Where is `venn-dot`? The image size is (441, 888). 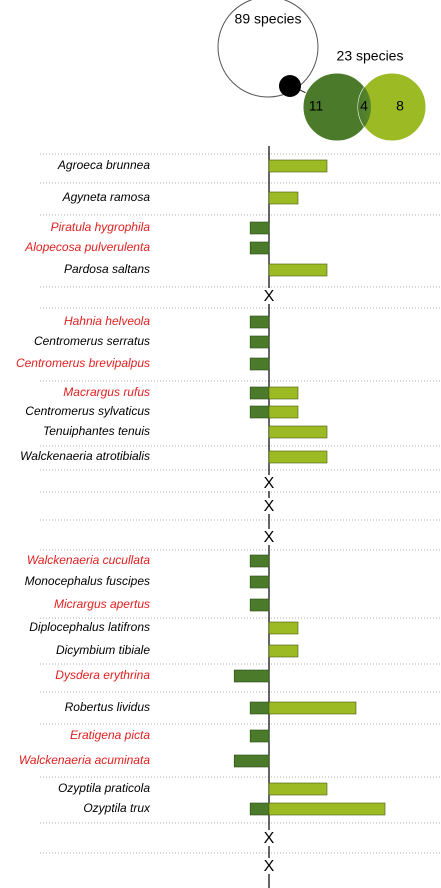
venn-dot is located at coordinates (290, 86).